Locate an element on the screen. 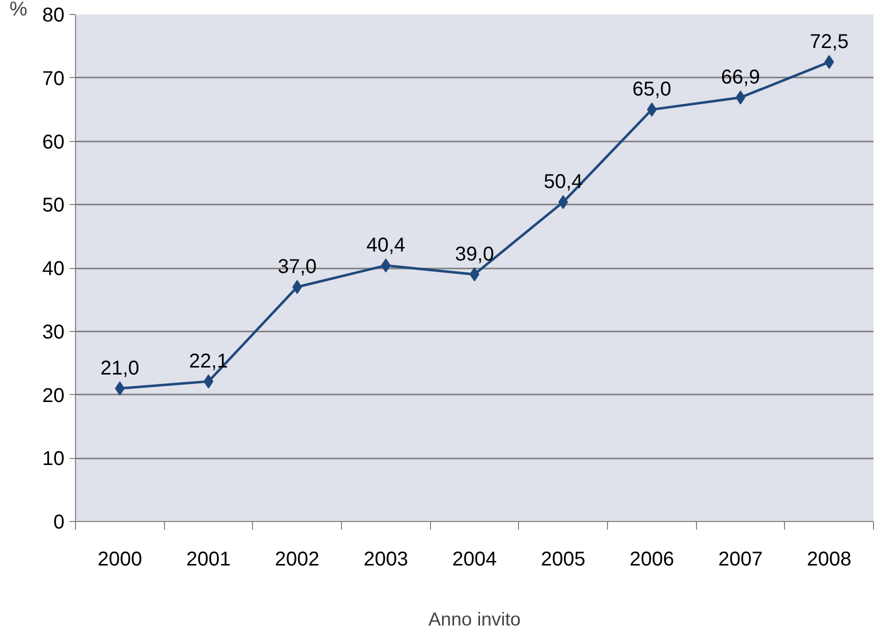  y-axis-title: % is located at coordinates (19, 10).